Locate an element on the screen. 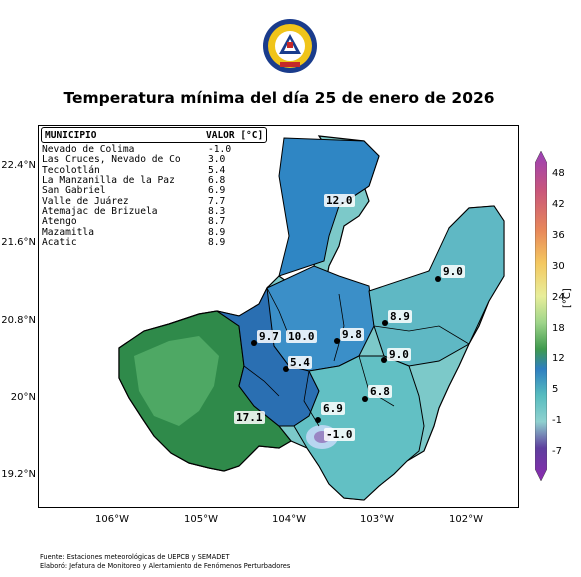 The width and height of the screenshot is (581, 577). x-tick-label: 103°W is located at coordinates (377, 519).